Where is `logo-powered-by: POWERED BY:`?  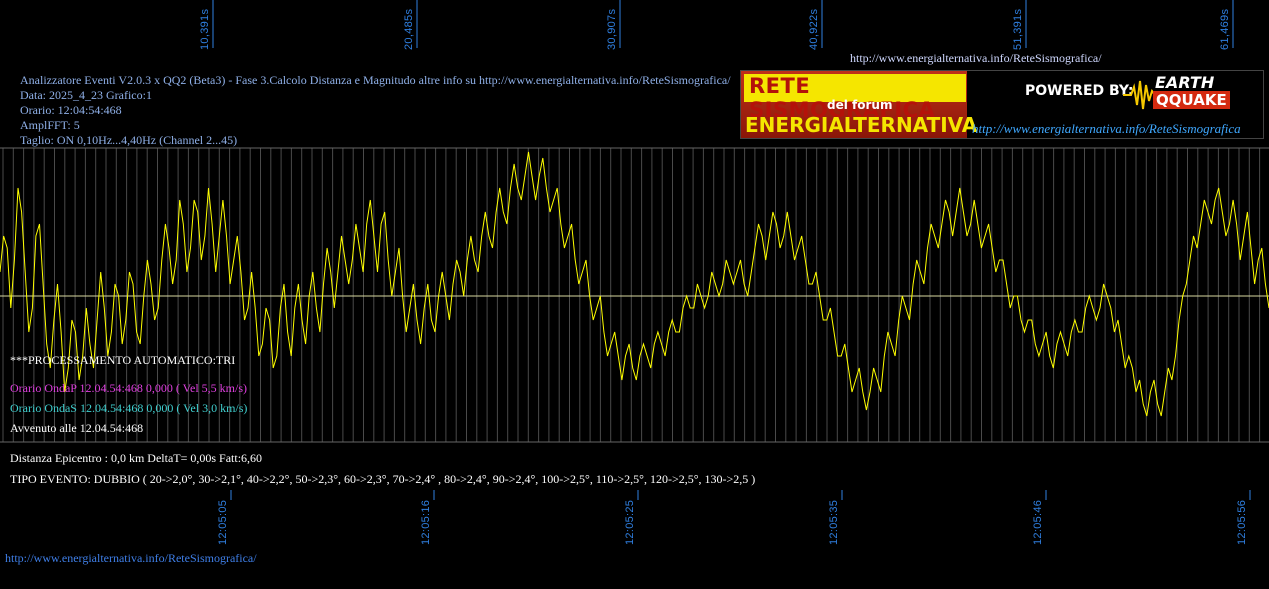
logo-powered-by: POWERED BY: is located at coordinates (1079, 91).